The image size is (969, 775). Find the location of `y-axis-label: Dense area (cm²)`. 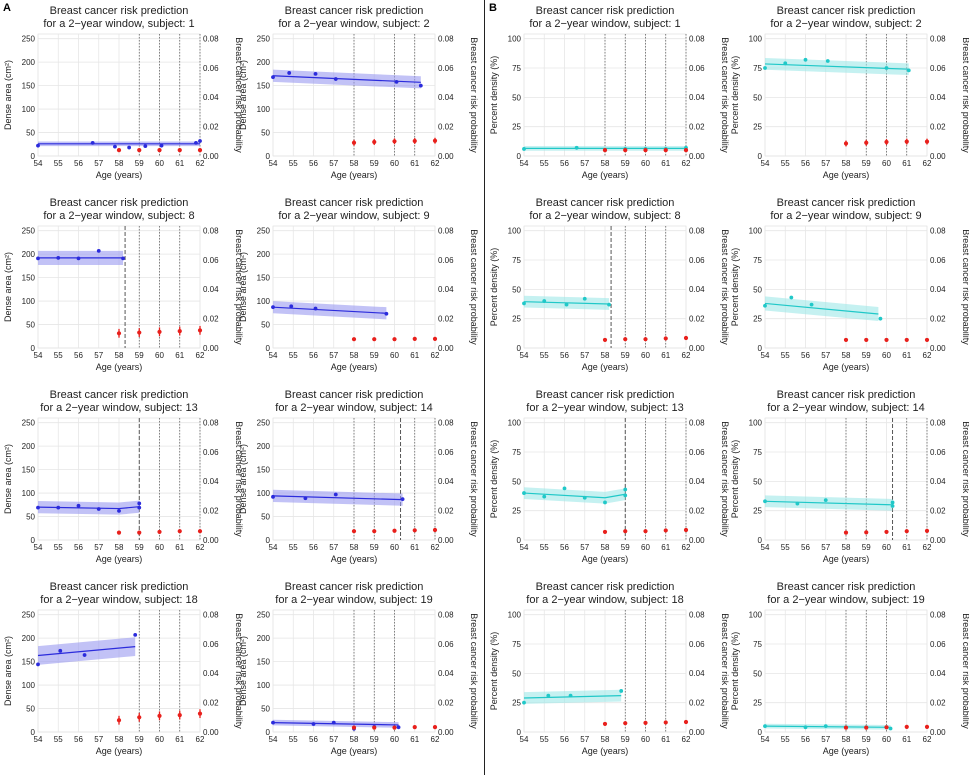

y-axis-label: Dense area (cm²) is located at coordinates (8, 479).